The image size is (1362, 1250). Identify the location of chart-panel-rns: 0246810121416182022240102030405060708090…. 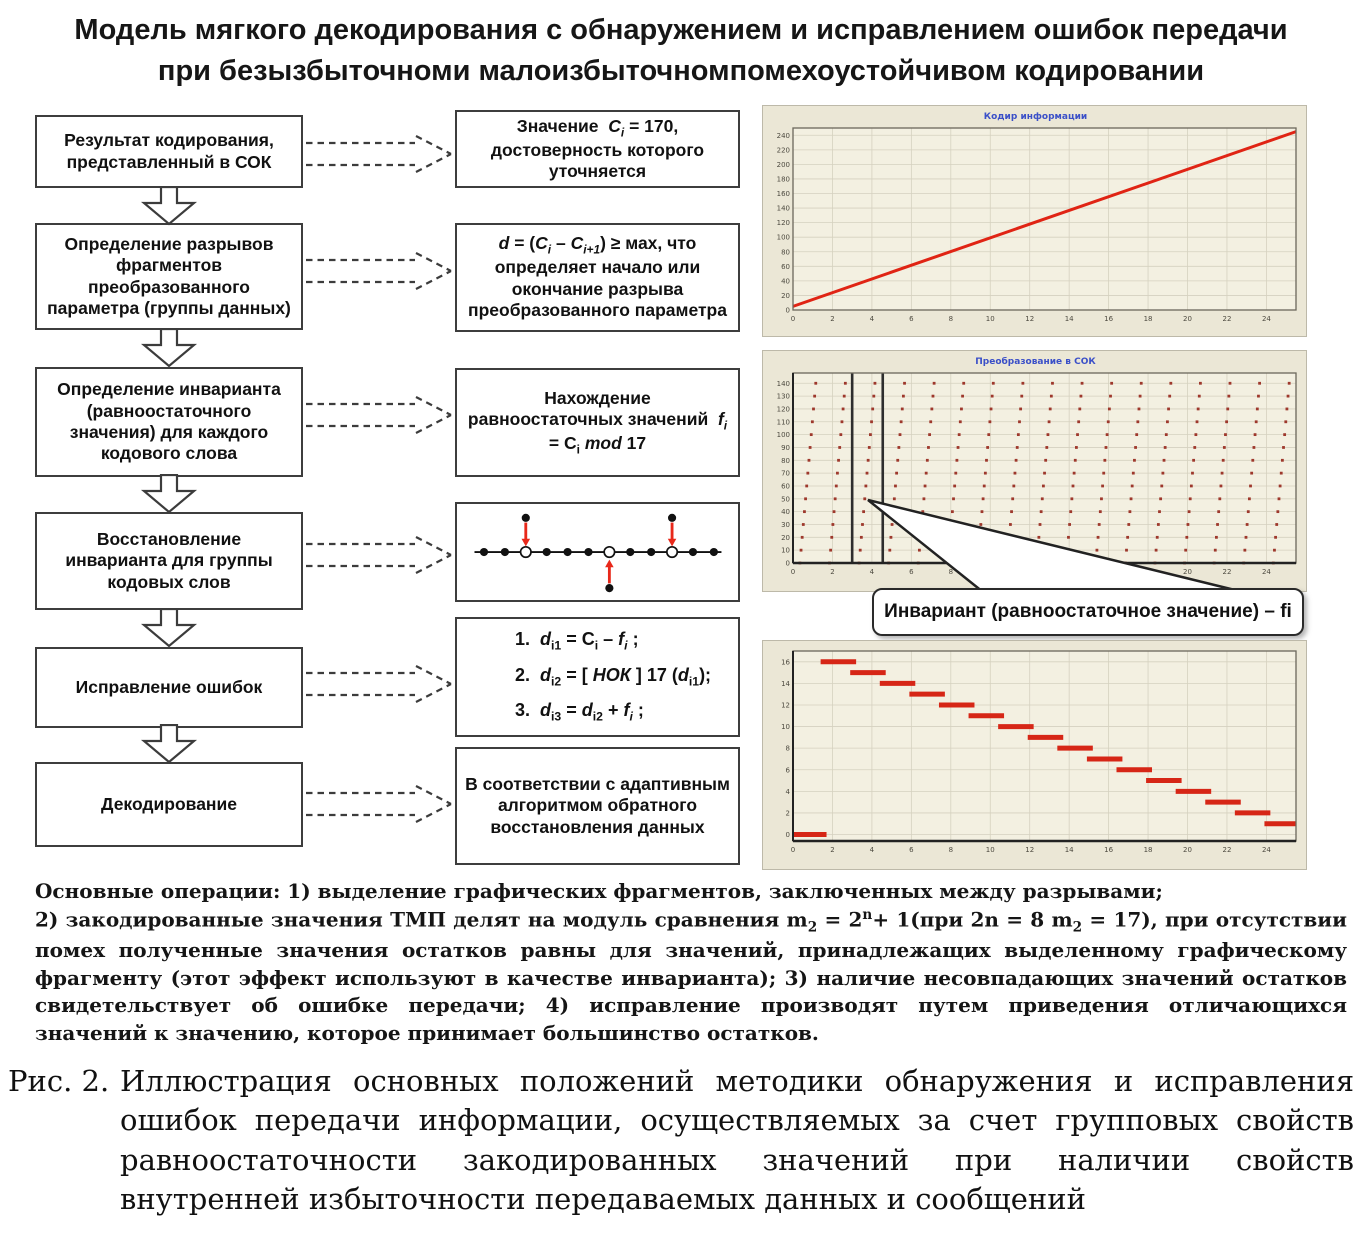
(1034, 471).